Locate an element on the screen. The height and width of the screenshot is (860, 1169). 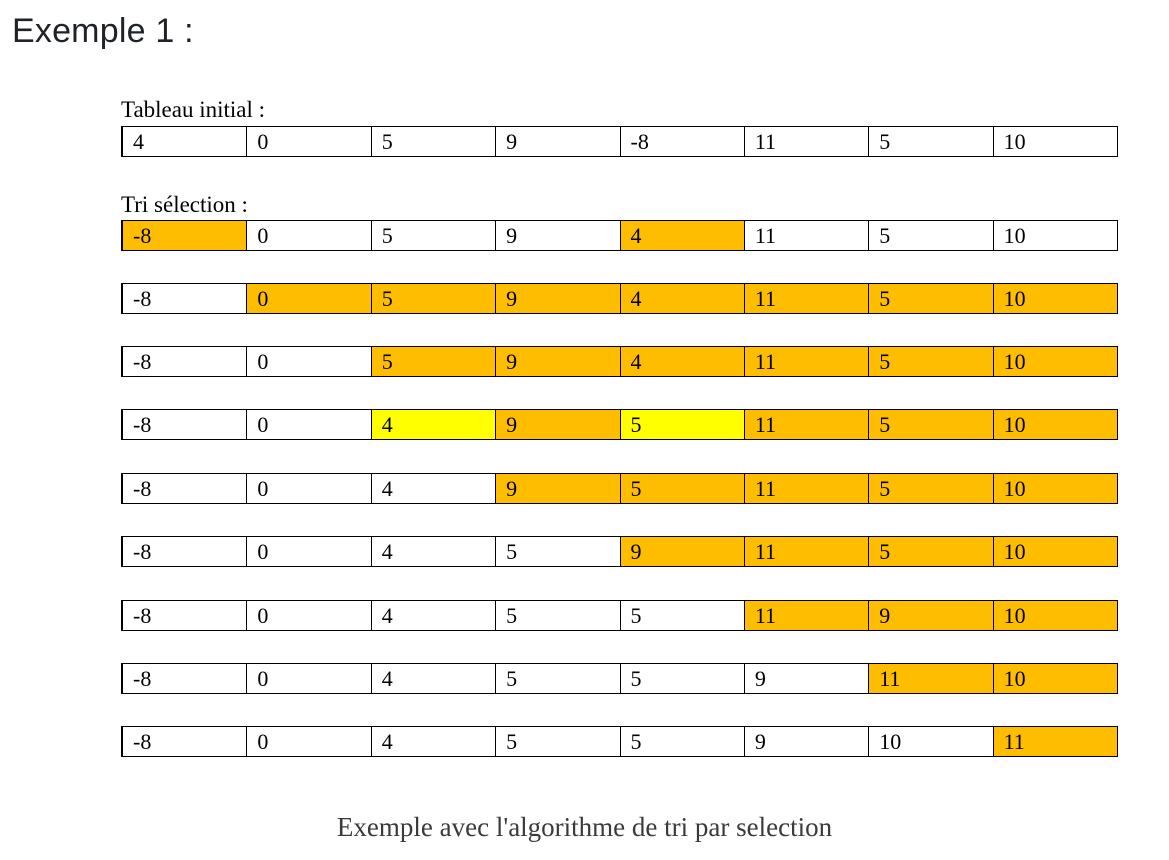
sort-step-row: -8 0 4 5 5 9 11 10 is located at coordinates (619, 678).